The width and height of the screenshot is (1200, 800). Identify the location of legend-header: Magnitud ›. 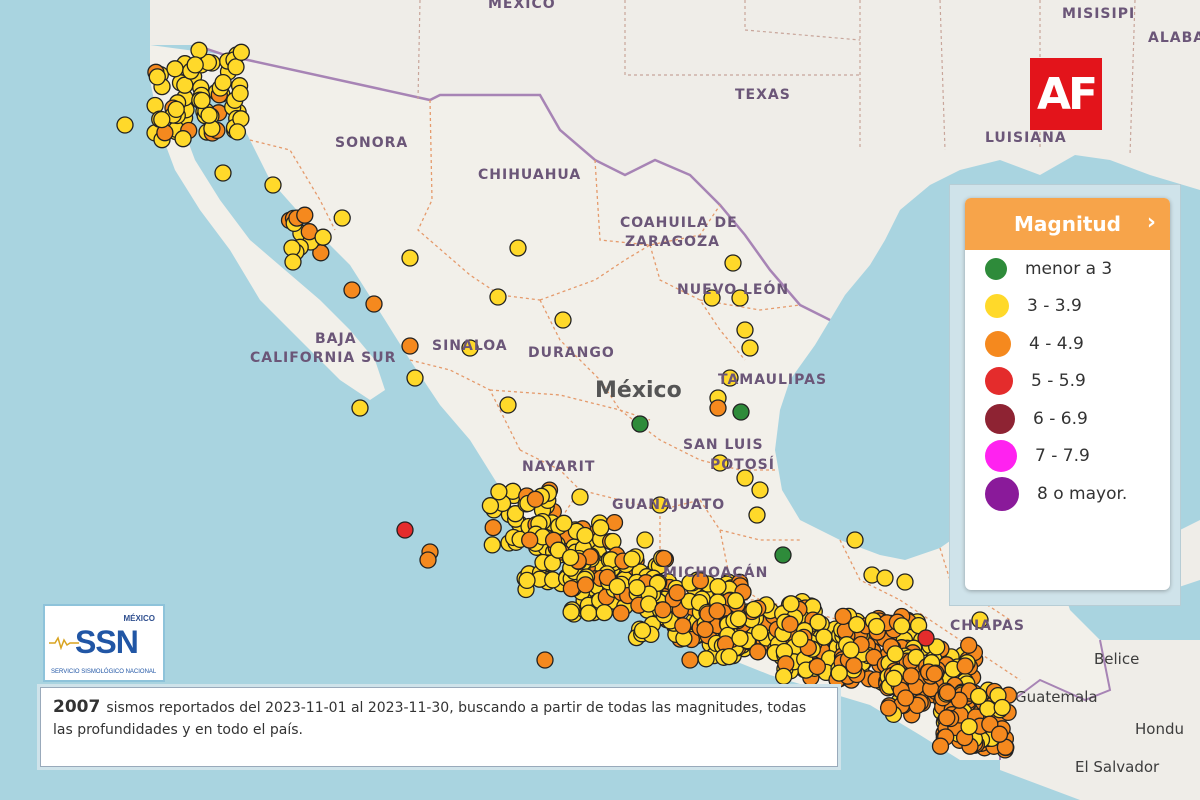
(1067, 224).